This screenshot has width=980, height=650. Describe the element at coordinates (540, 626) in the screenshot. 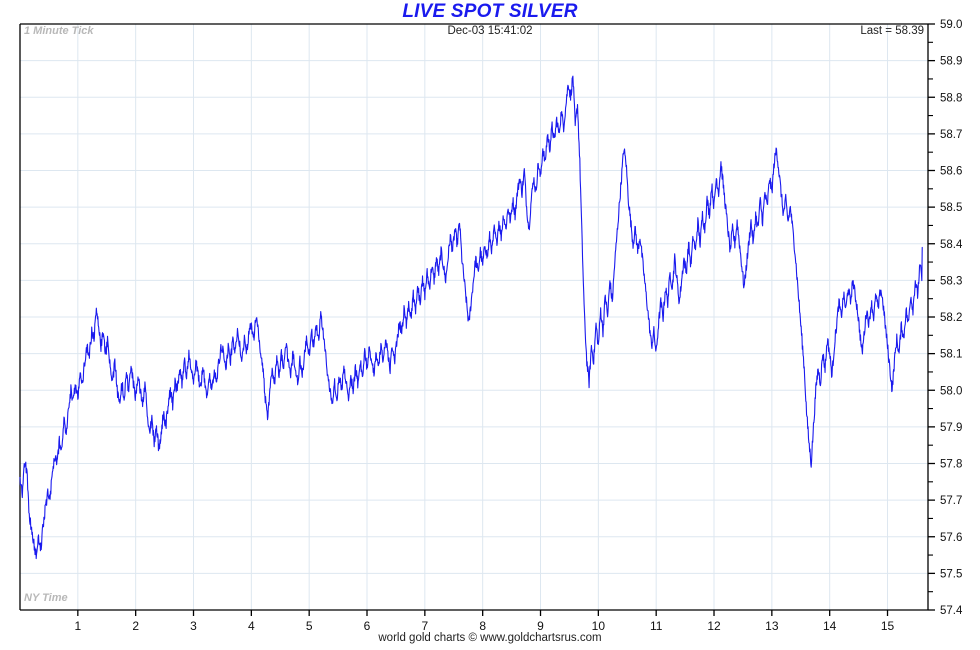

I see `svg-text: 9` at that location.